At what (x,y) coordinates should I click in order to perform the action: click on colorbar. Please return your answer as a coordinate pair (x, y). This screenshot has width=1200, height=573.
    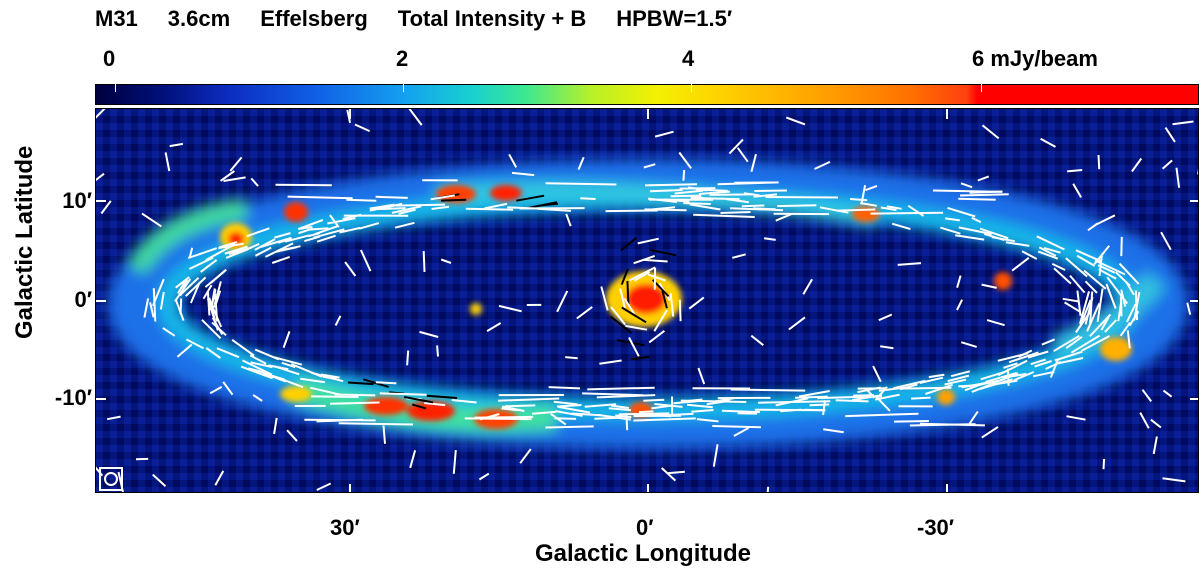
    Looking at the image, I should click on (647, 94).